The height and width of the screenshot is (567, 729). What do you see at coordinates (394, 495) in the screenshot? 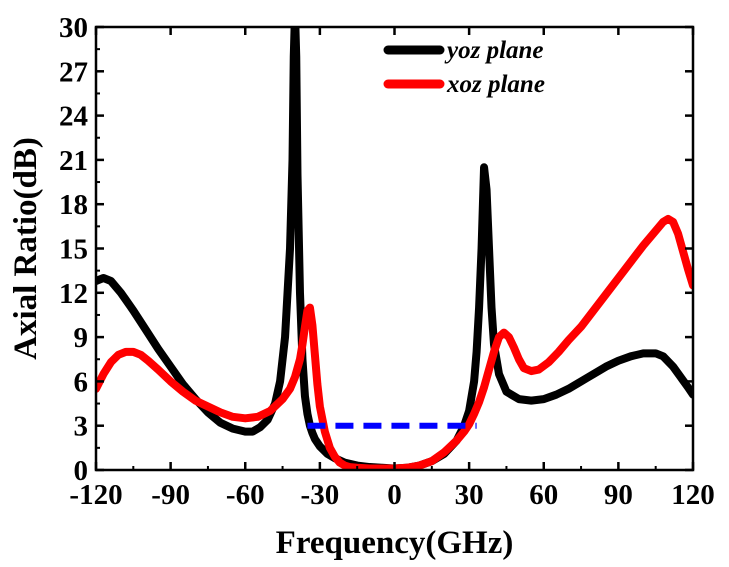
I see `x-tick-label: 0` at bounding box center [394, 495].